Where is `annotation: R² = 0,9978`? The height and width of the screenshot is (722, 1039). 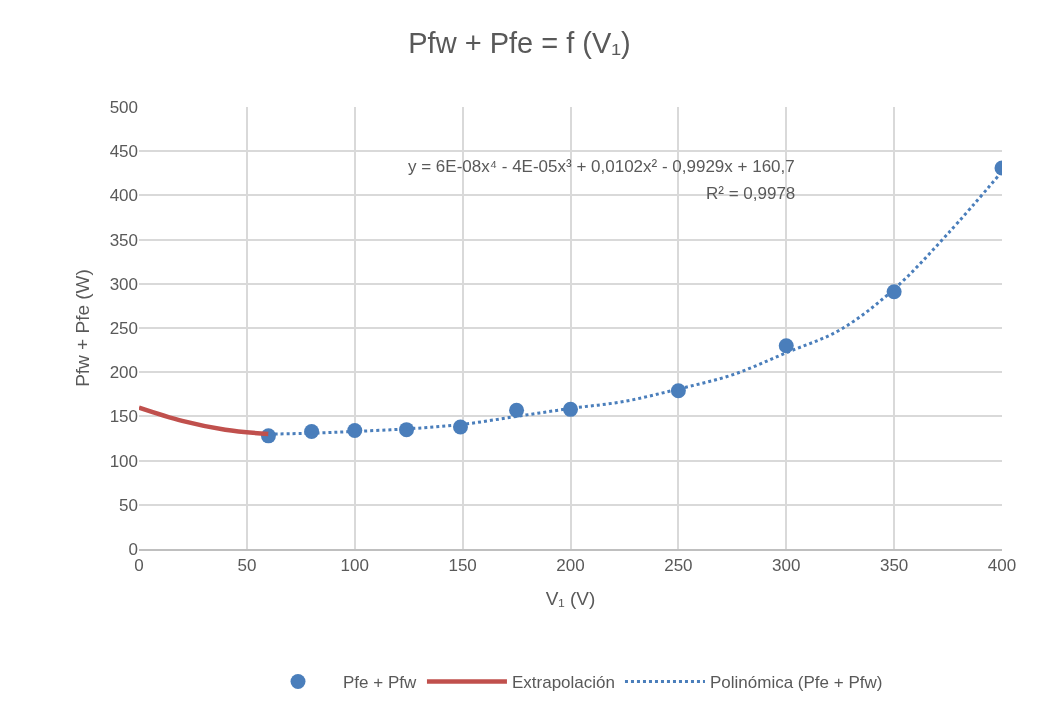
annotation: R² = 0,9978 is located at coordinates (751, 193).